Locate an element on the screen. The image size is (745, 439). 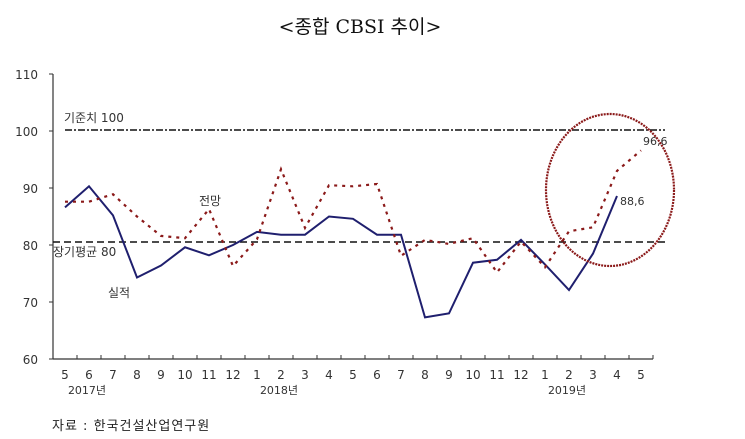
y-tick-label: 110 is located at coordinates (26, 75).